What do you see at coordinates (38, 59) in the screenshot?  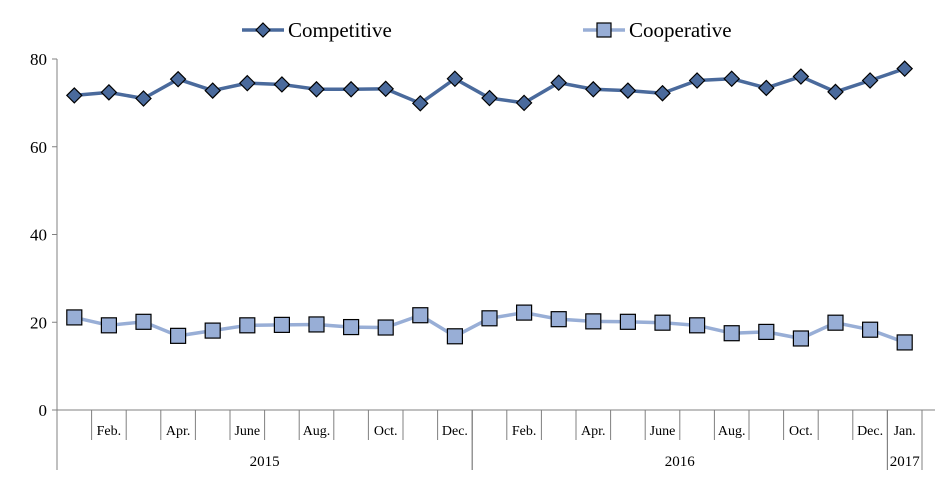 I see `y-tick-label: 80` at bounding box center [38, 59].